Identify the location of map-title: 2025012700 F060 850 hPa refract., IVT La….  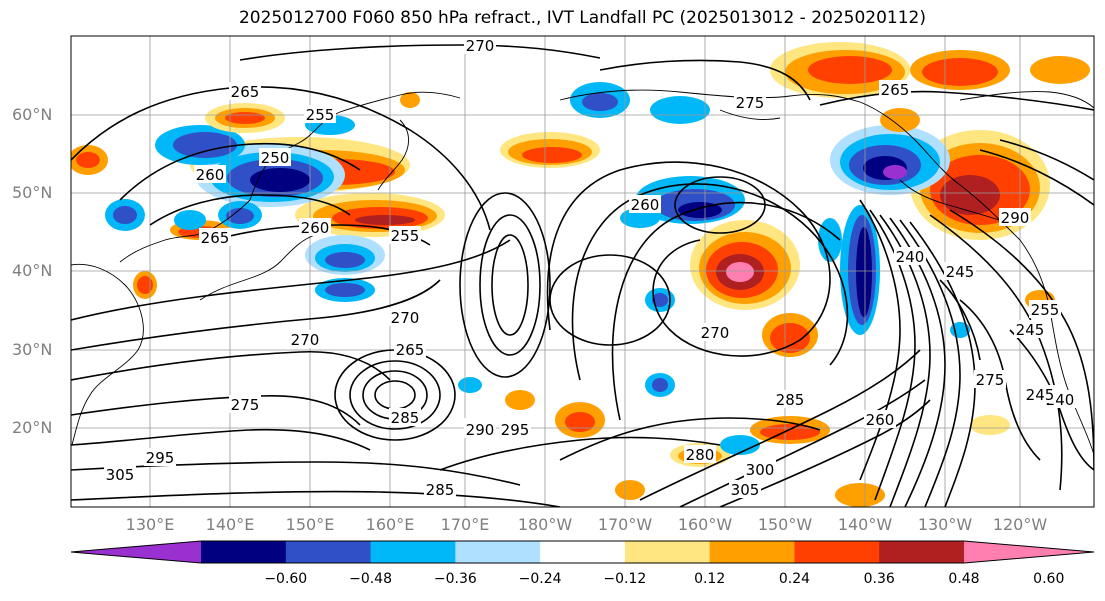
(582, 18).